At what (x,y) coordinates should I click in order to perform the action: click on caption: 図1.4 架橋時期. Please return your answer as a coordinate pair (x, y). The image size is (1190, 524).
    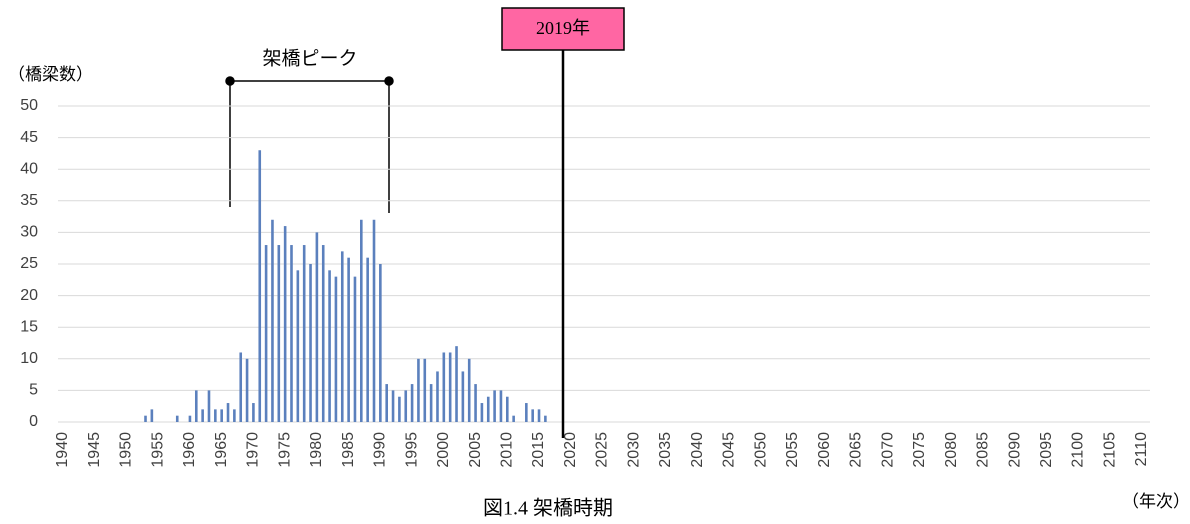
    Looking at the image, I should click on (548, 508).